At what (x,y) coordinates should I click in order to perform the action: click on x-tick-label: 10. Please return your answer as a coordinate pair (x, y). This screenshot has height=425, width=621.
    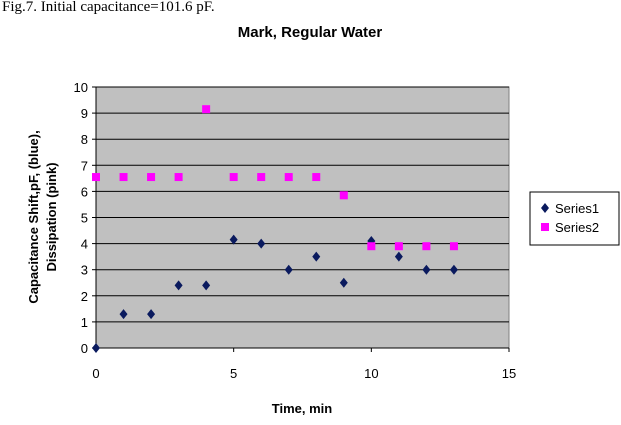
    Looking at the image, I should click on (371, 373).